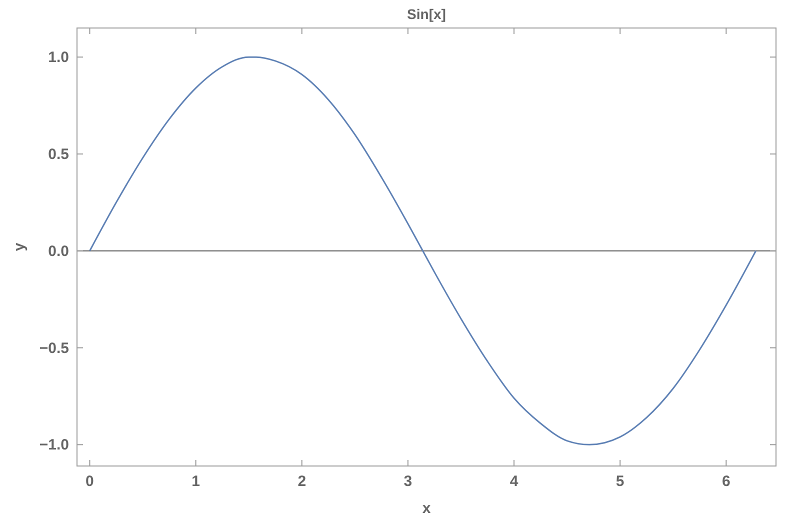 This screenshot has width=810, height=531. Describe the element at coordinates (427, 508) in the screenshot. I see `x-axis-title: x` at that location.